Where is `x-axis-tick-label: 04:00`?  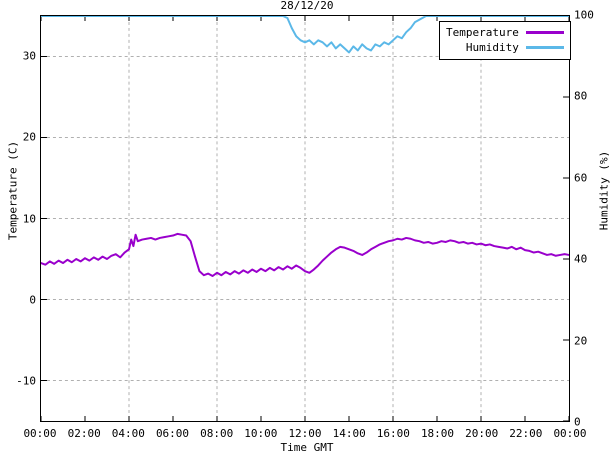 x-axis-tick-label: 04:00 is located at coordinates (128, 433).